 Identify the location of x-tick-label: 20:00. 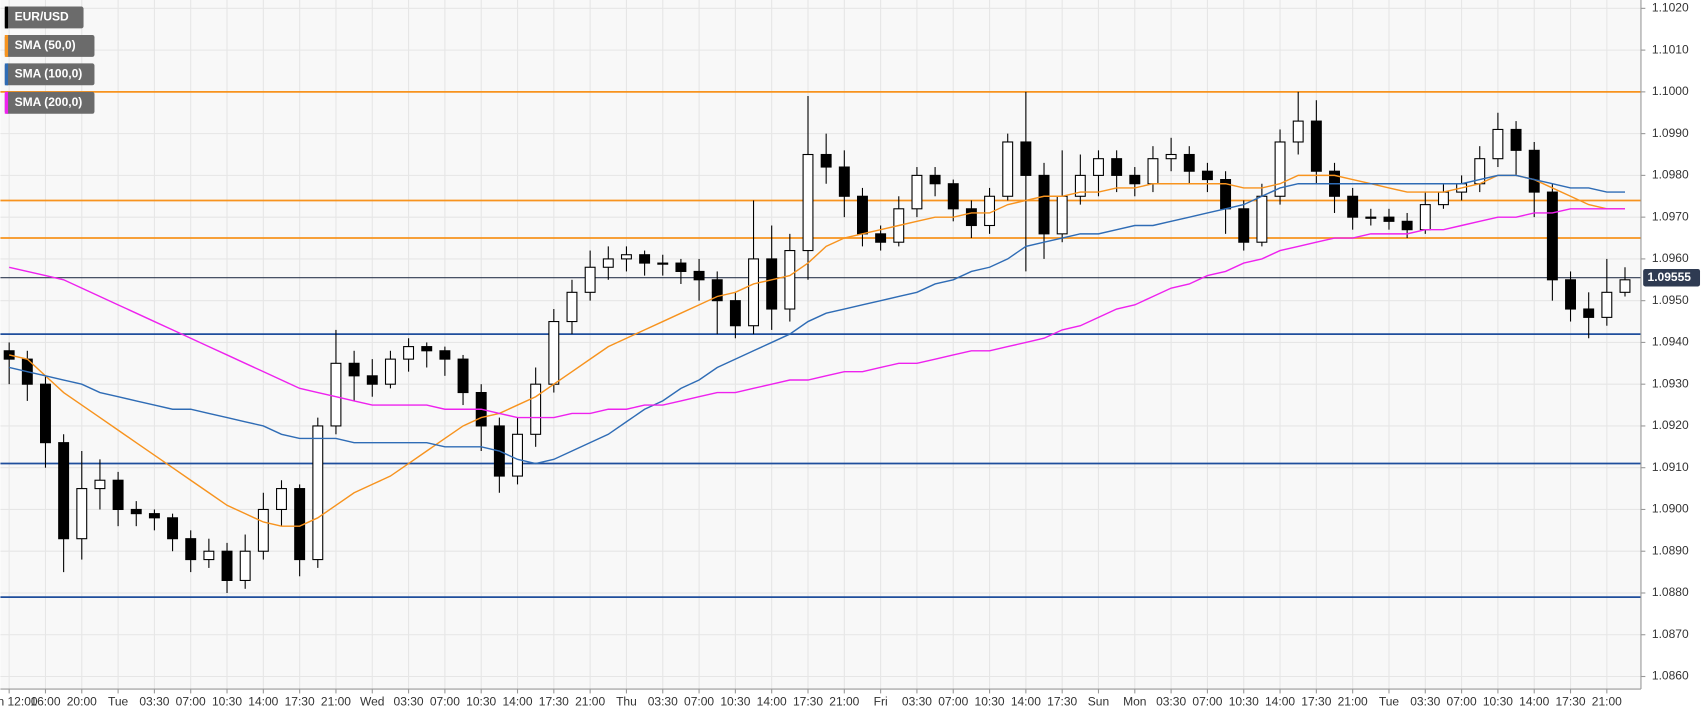
(82, 701).